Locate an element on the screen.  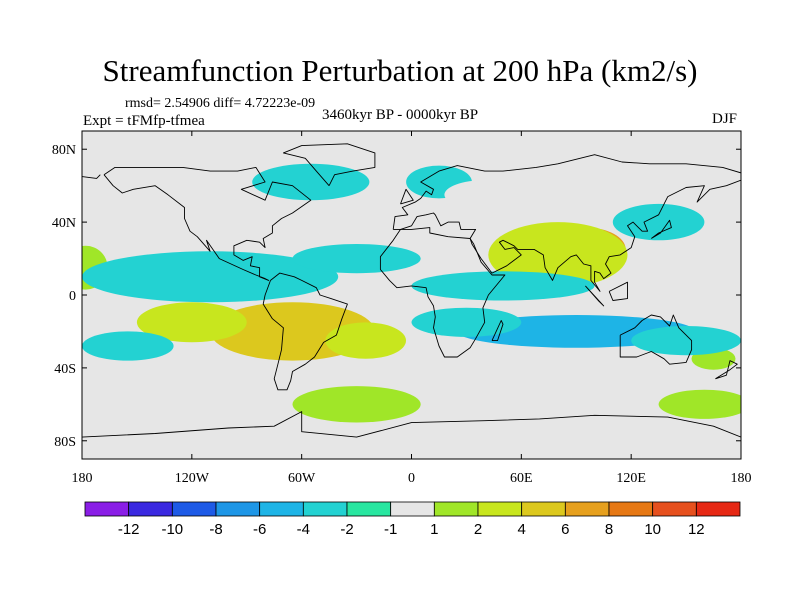
colorbar-label-5: -2 is located at coordinates (346, 529).